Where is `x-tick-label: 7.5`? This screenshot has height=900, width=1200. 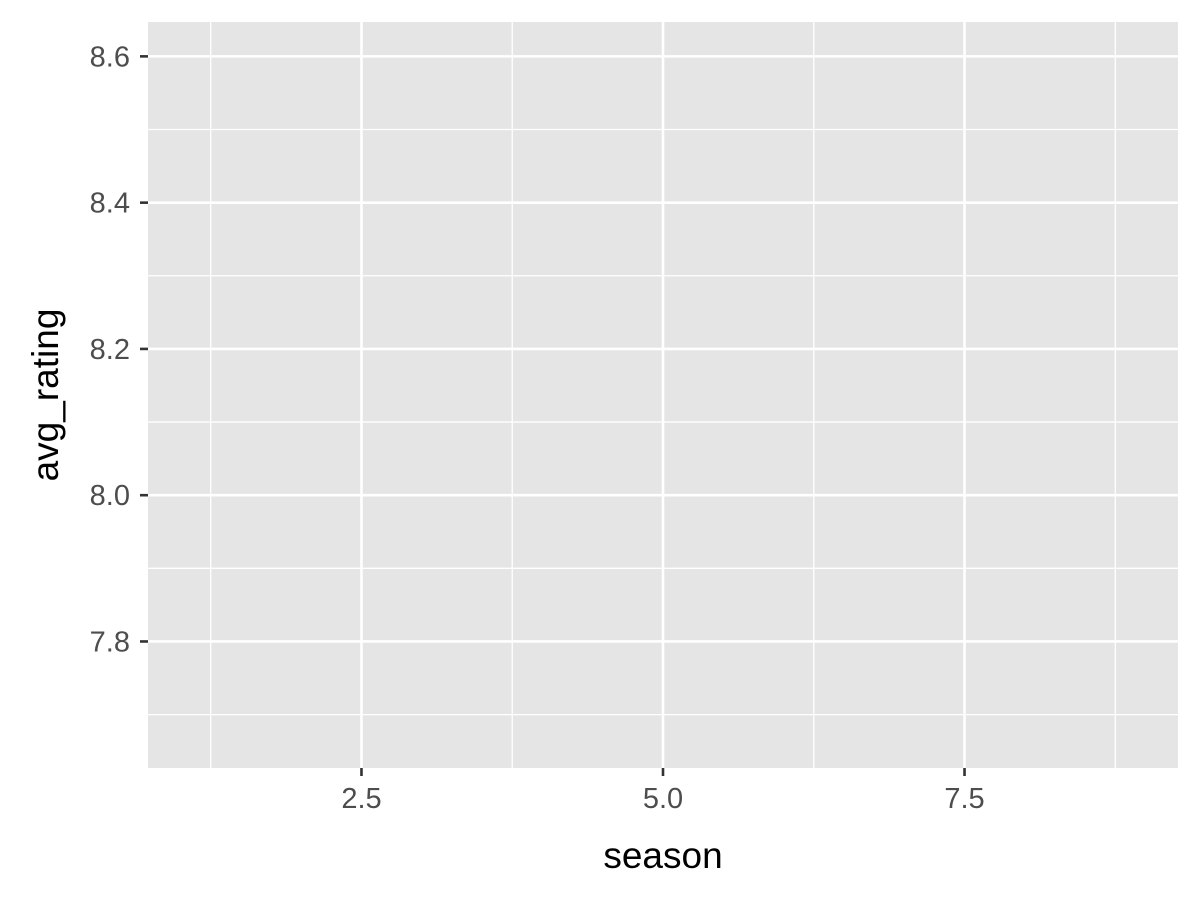 x-tick-label: 7.5 is located at coordinates (964, 799).